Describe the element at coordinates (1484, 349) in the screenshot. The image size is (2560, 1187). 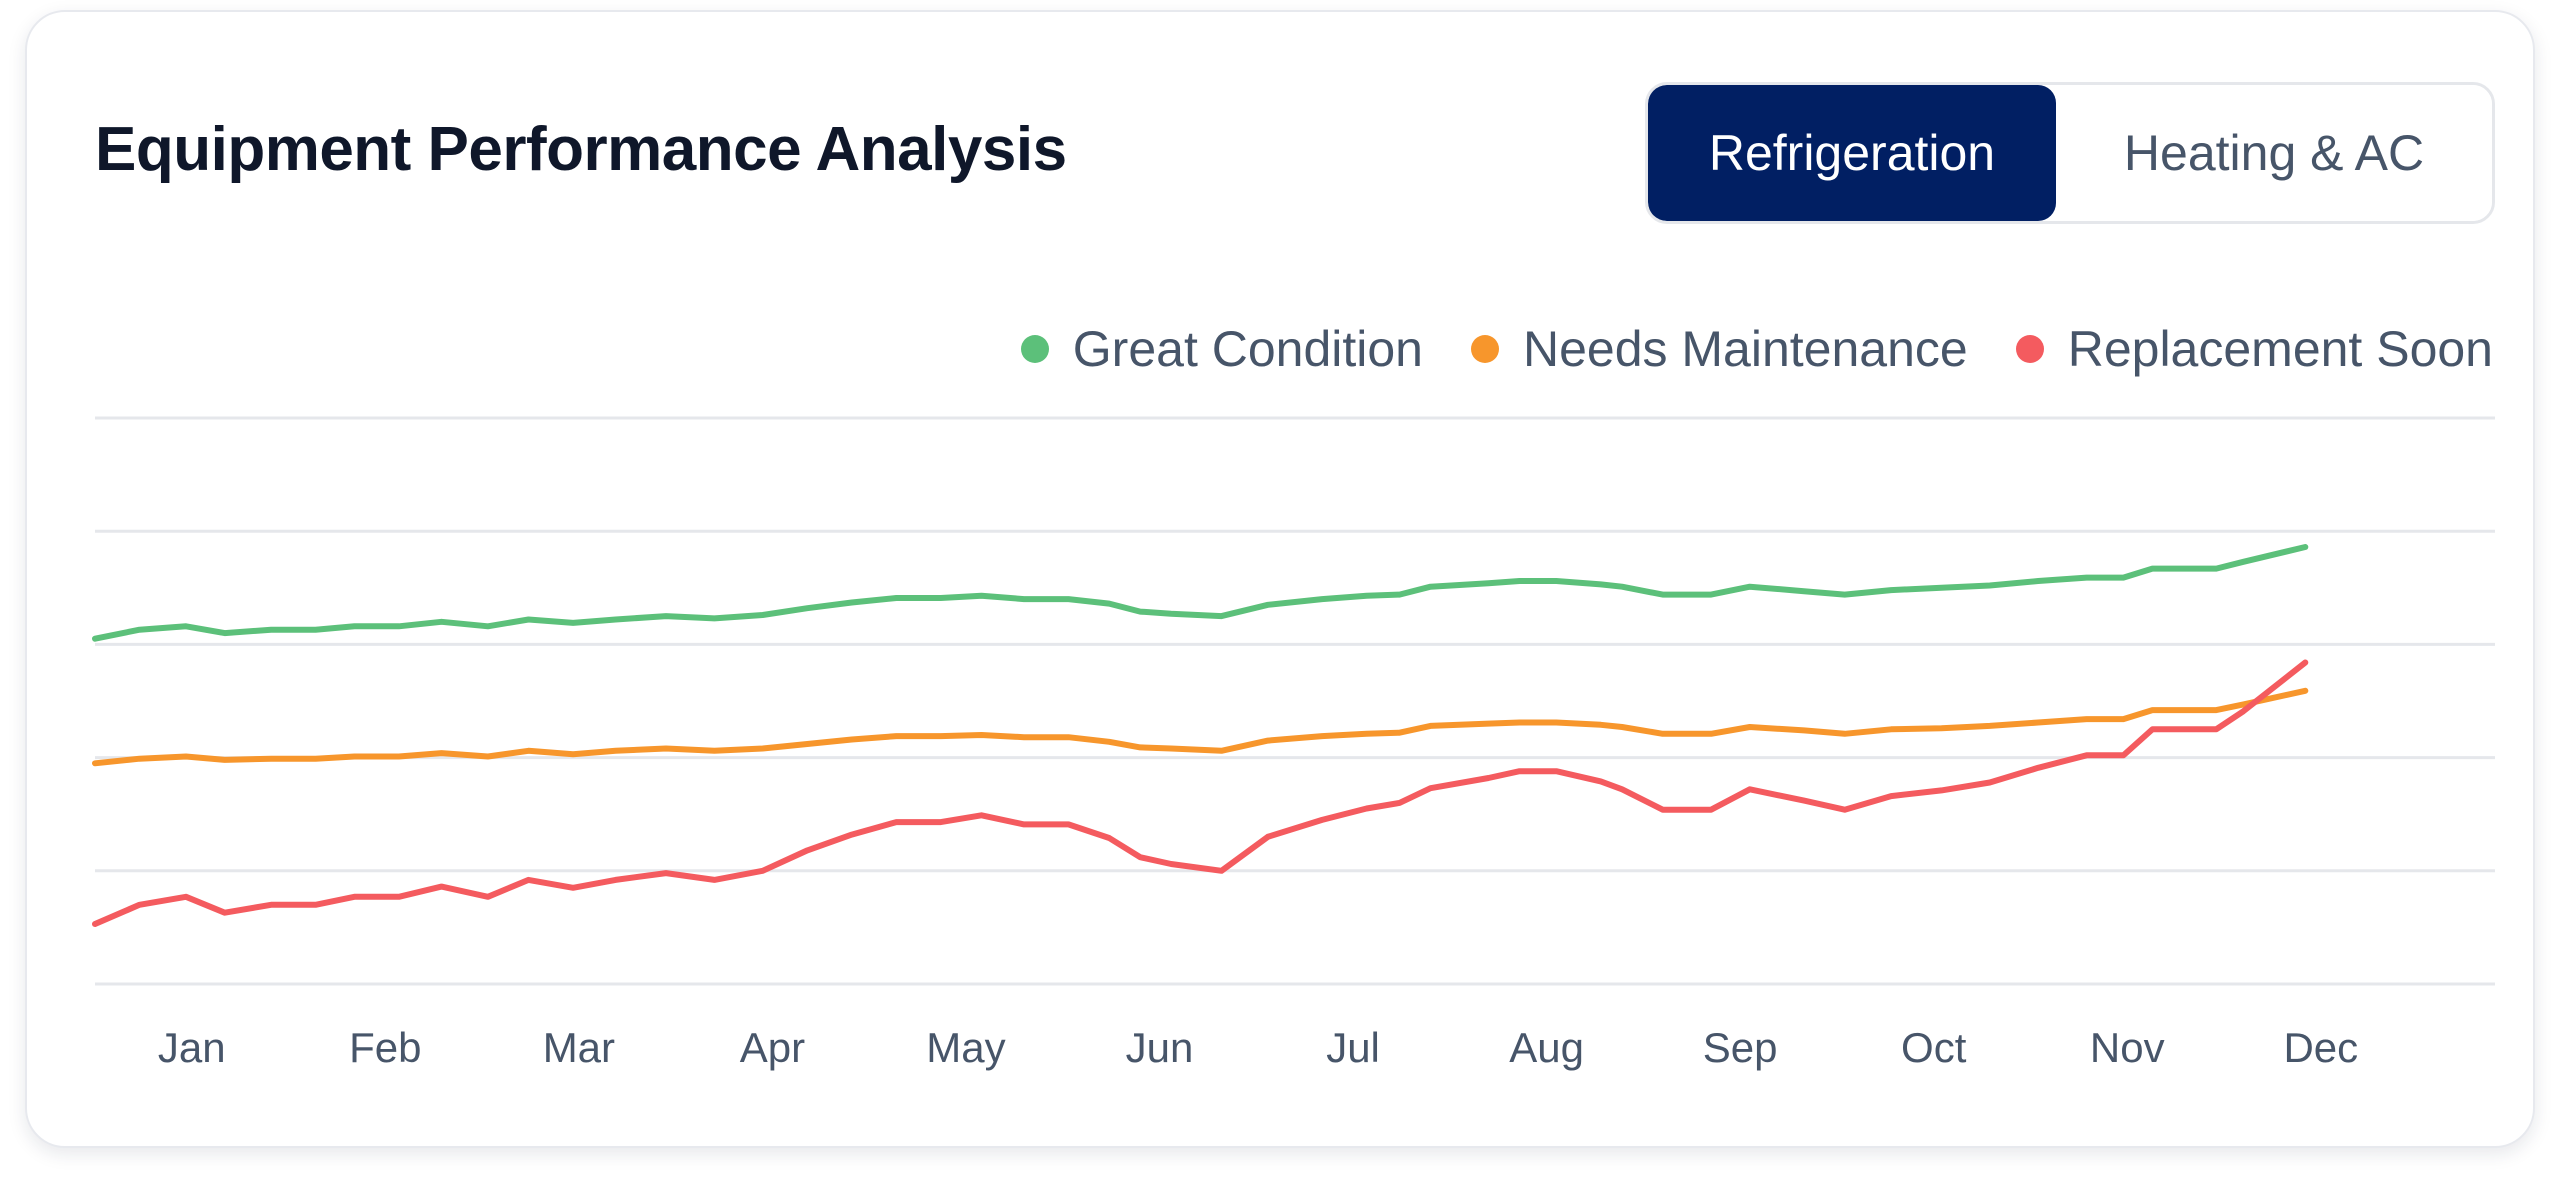
I see `needs-maintenance-dot-icon` at that location.